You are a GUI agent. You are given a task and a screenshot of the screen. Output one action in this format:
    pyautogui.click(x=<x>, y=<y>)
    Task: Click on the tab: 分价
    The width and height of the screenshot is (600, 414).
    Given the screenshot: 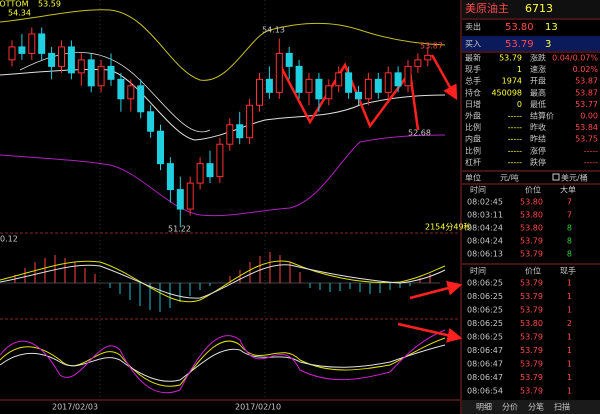 What is the action you would take?
    pyautogui.click(x=510, y=407)
    